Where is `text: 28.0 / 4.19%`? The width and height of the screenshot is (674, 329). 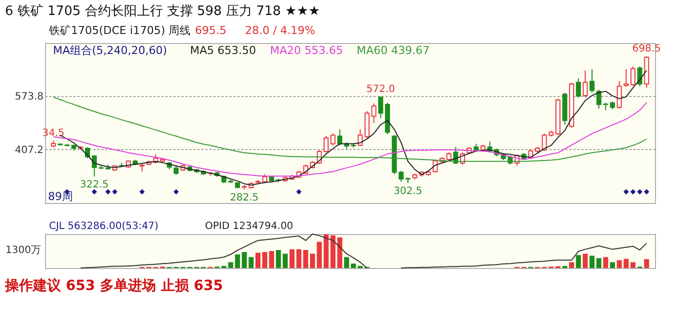
text: 28.0 / 4.19% is located at coordinates (280, 30).